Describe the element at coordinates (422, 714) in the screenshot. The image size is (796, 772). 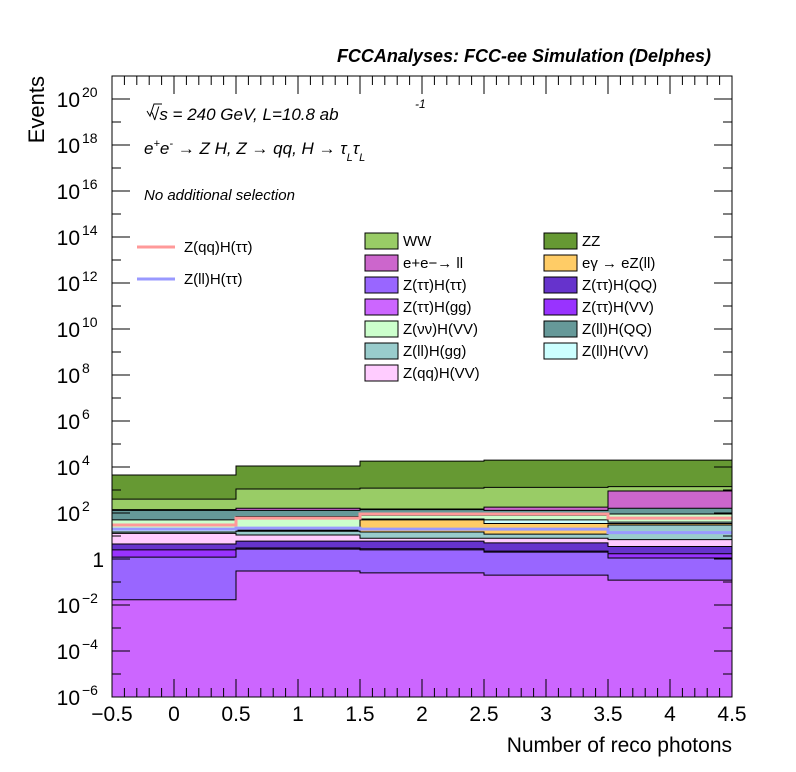
I see `x-tick-label: 2` at that location.